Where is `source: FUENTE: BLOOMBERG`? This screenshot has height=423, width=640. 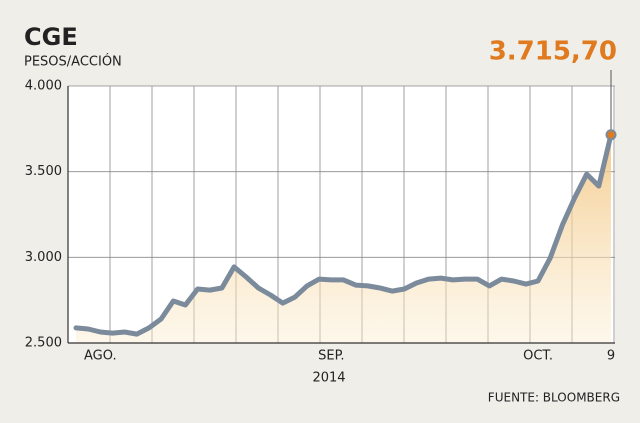
source: FUENTE: BLOOMBERG is located at coordinates (554, 398).